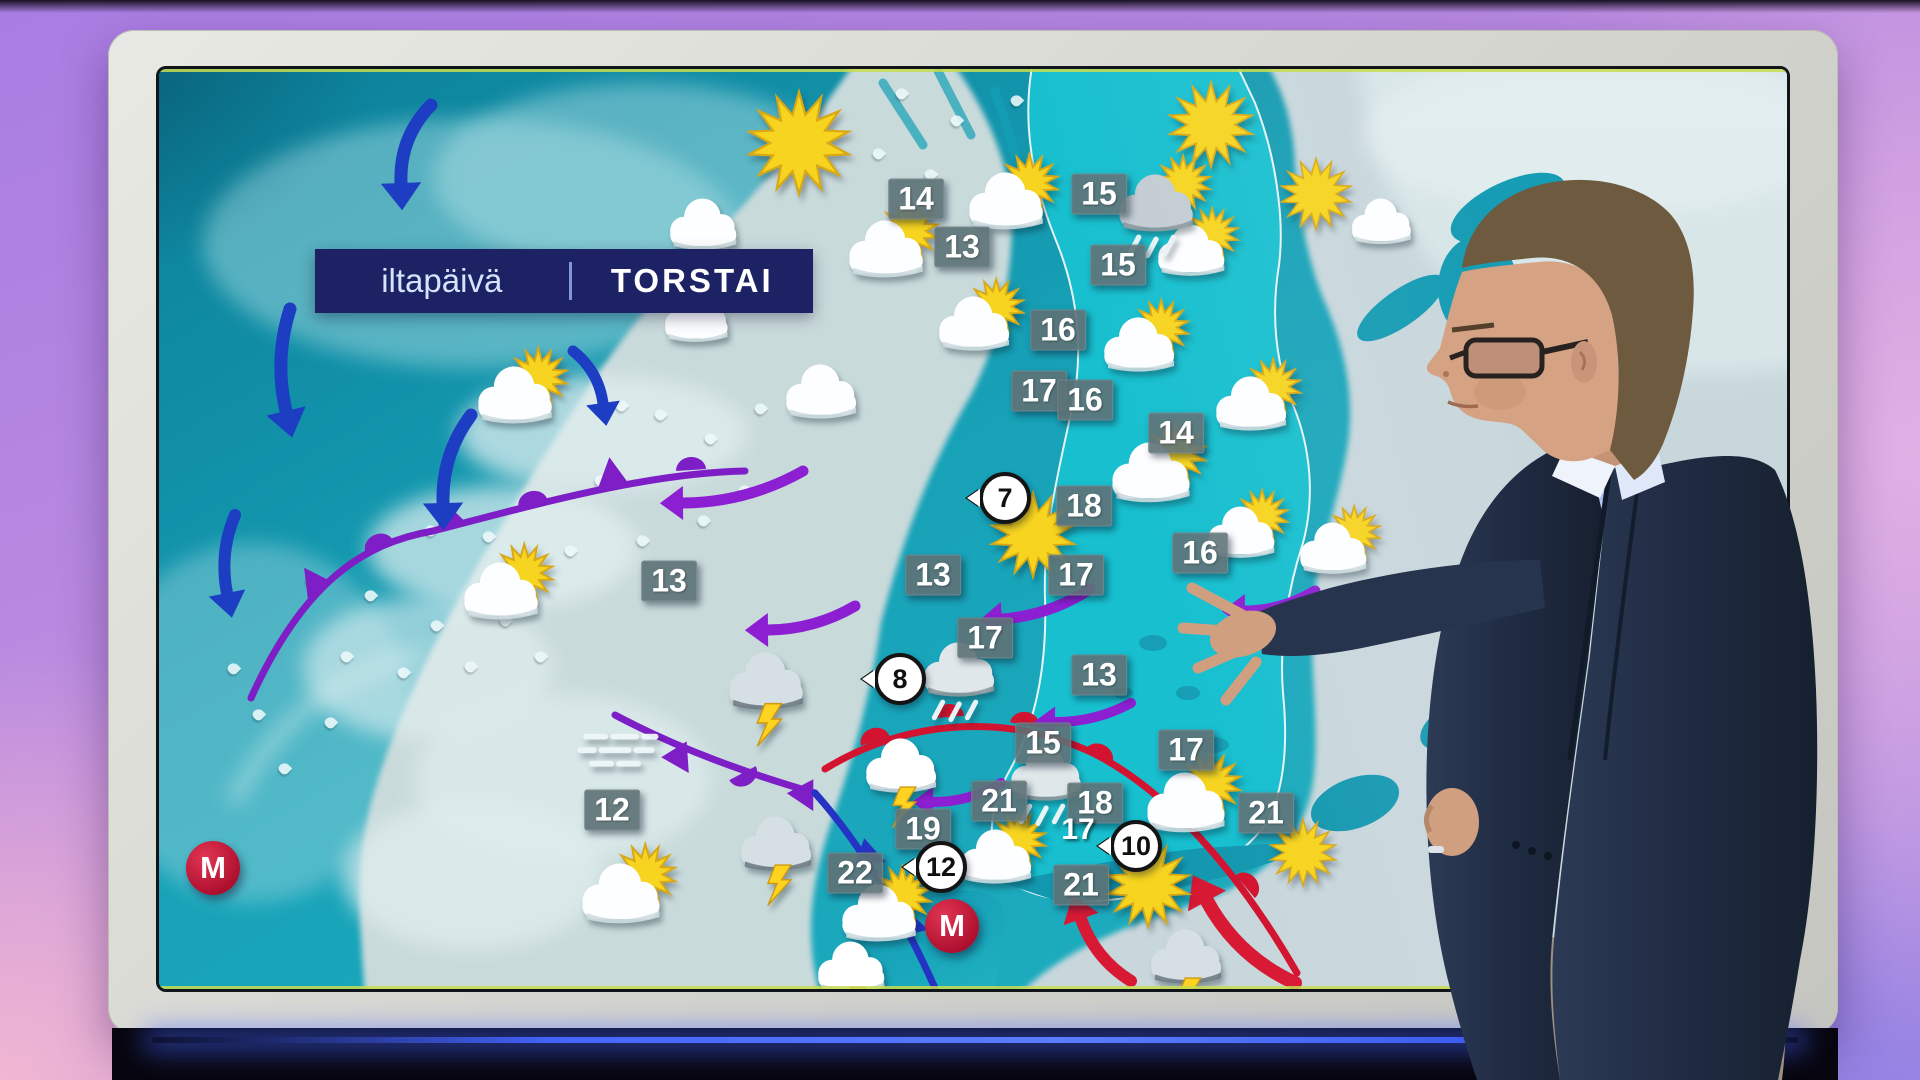  I want to click on forecast-label-box: iltapäivä TORSTAI, so click(564, 281).